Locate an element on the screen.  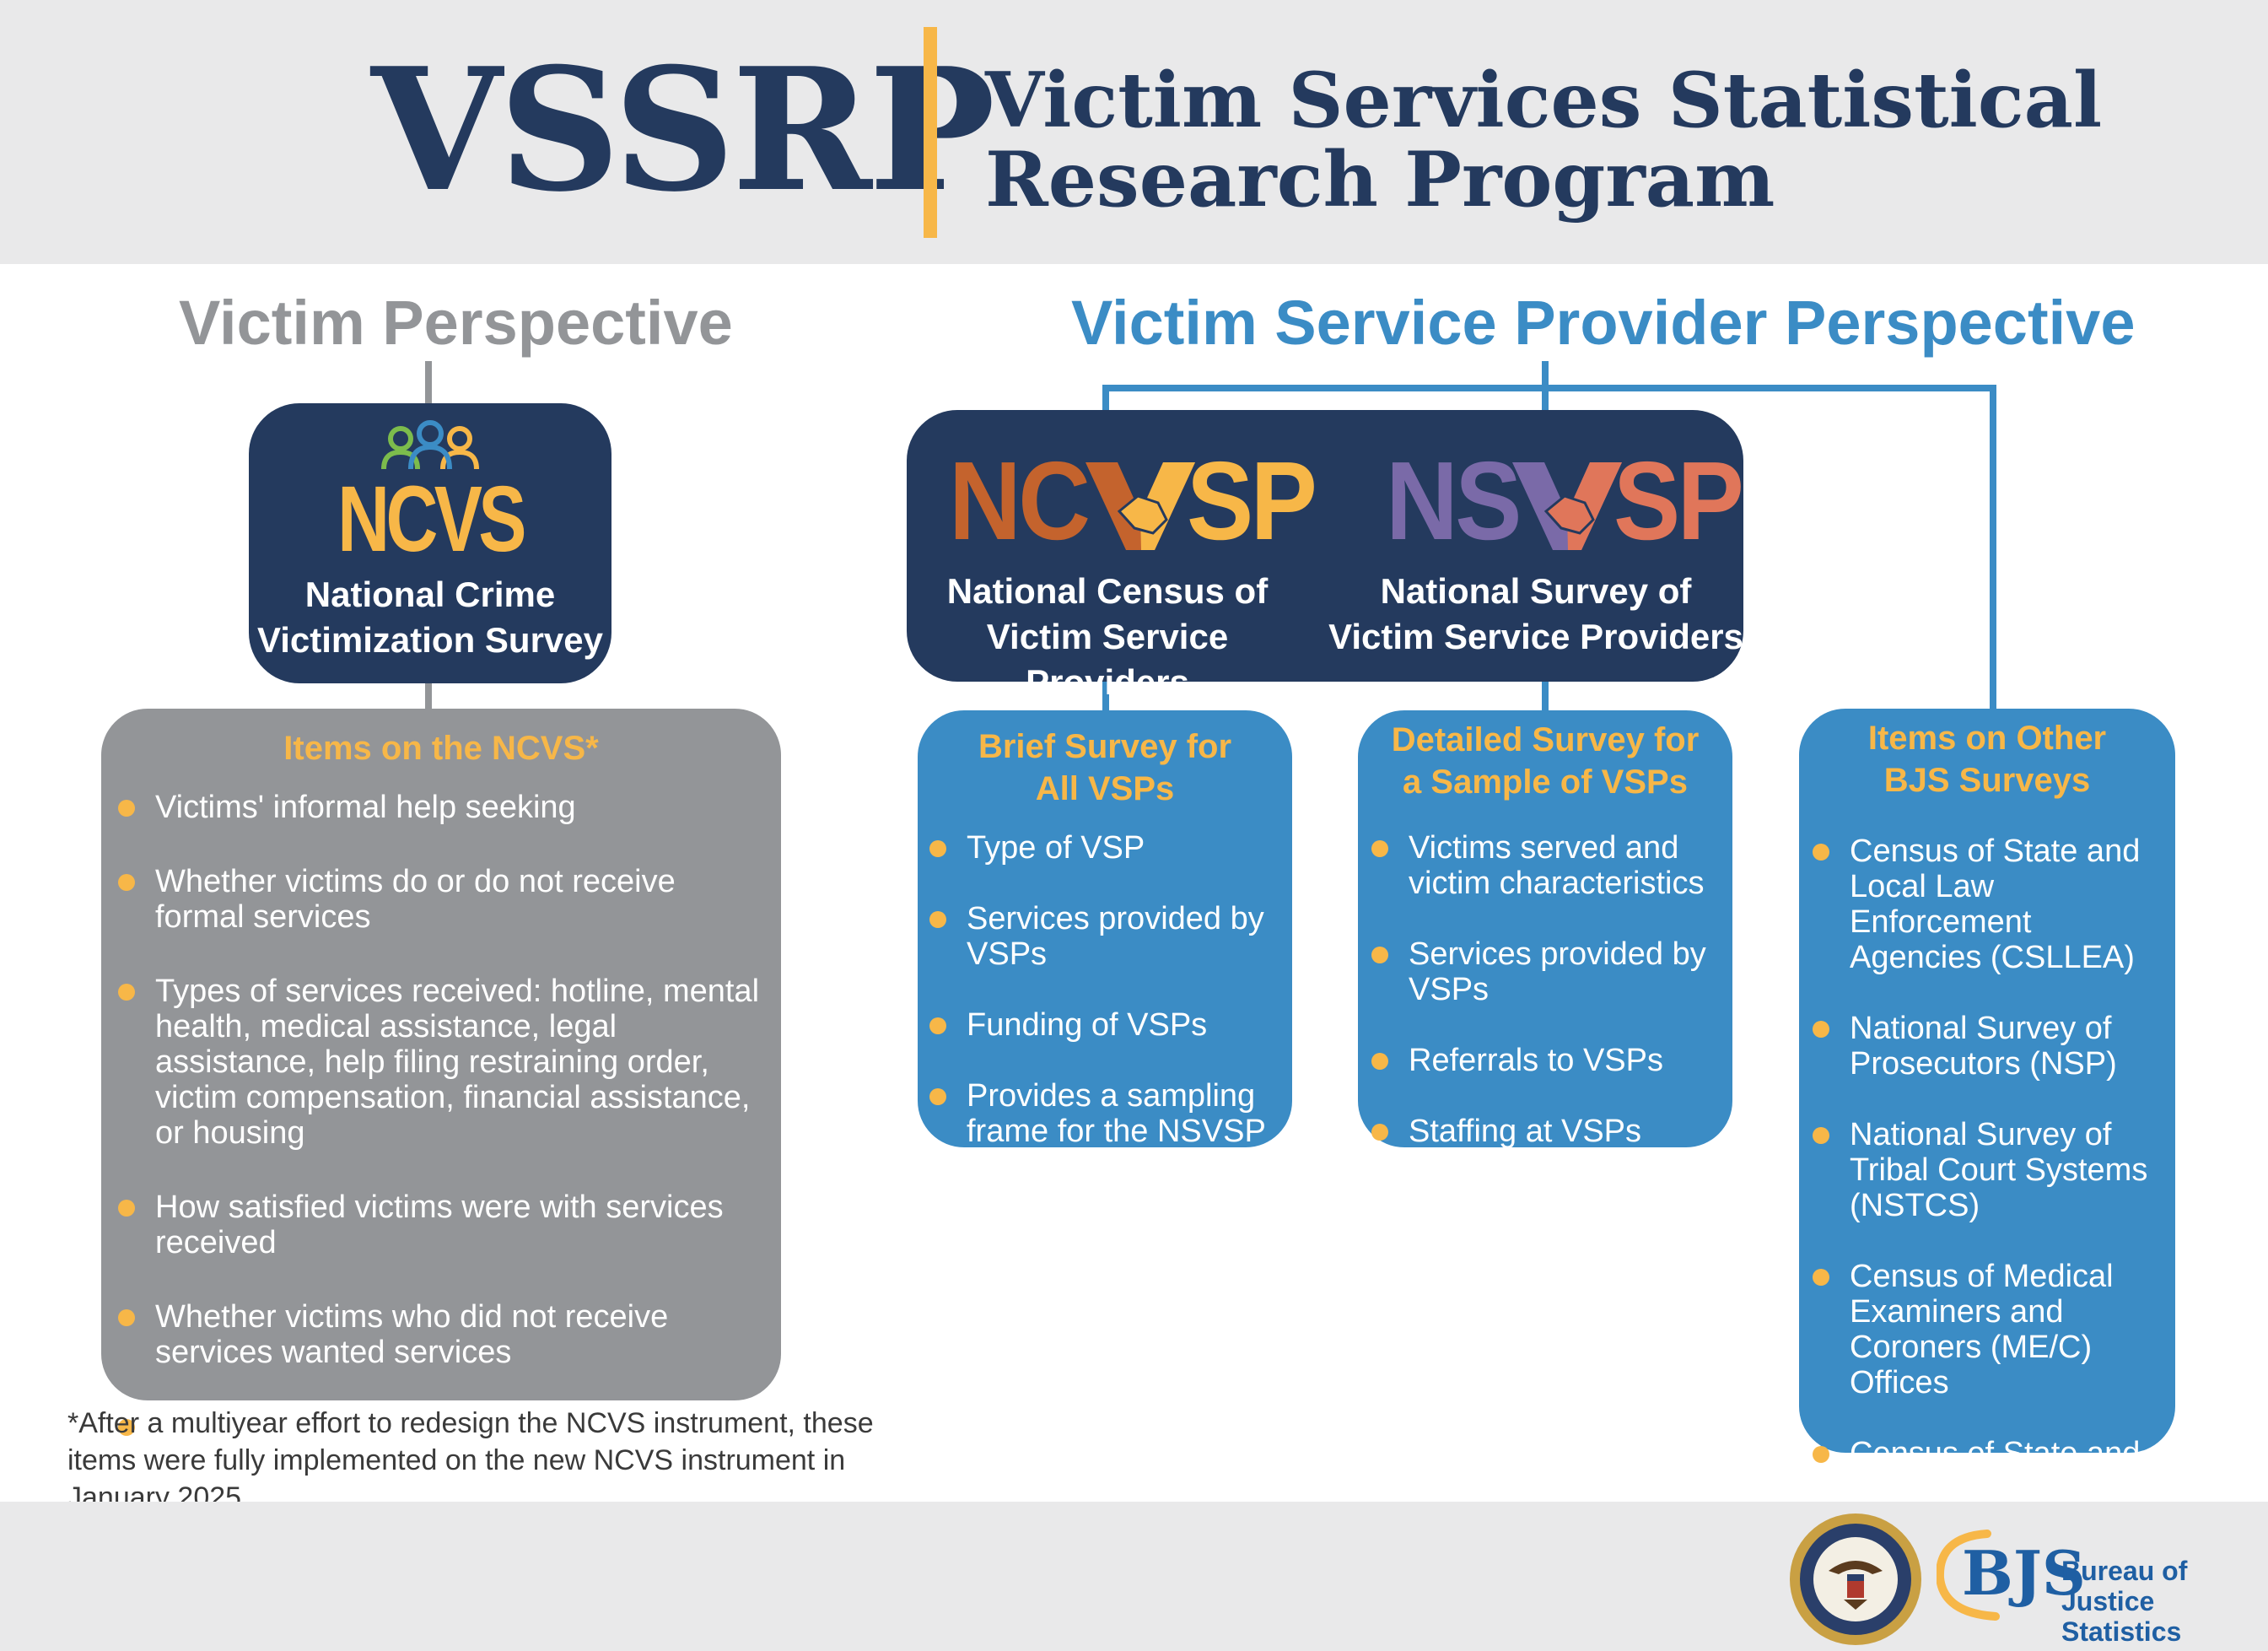
list-item: Provides a sampling frame for the NSVSP is located at coordinates (1106, 1113).